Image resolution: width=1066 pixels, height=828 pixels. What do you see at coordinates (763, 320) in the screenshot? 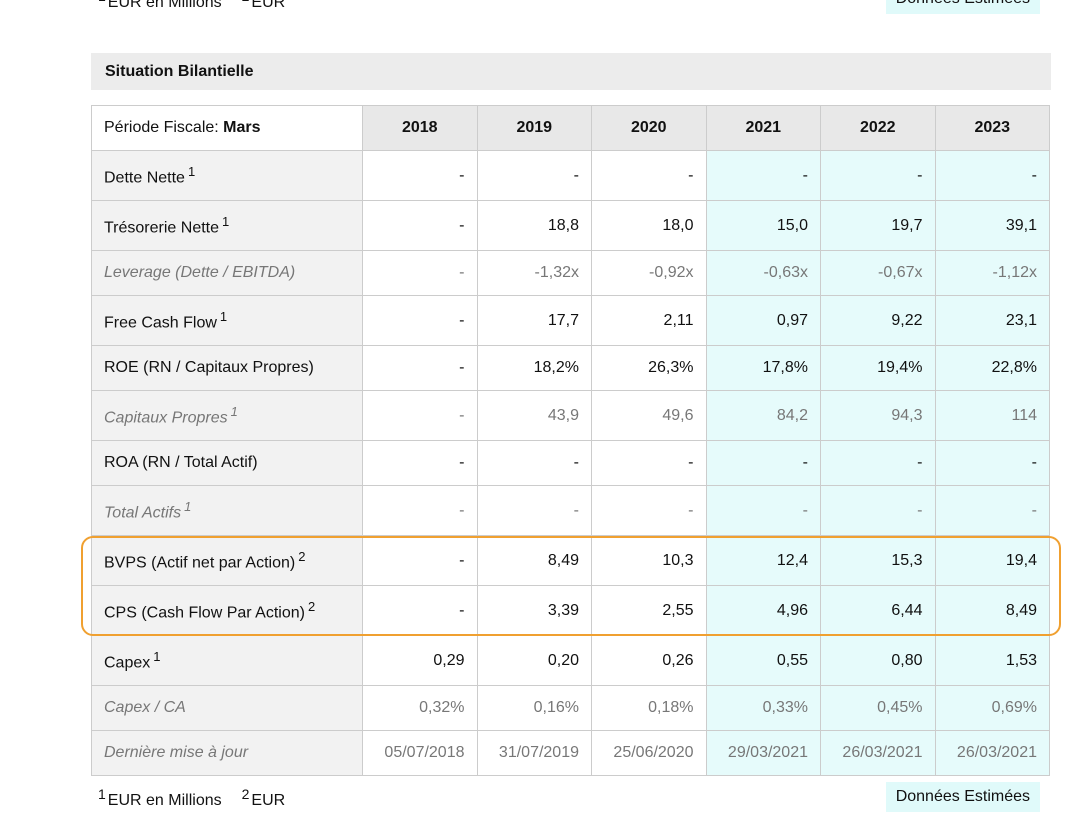
I see `value-cell: 0,97` at bounding box center [763, 320].